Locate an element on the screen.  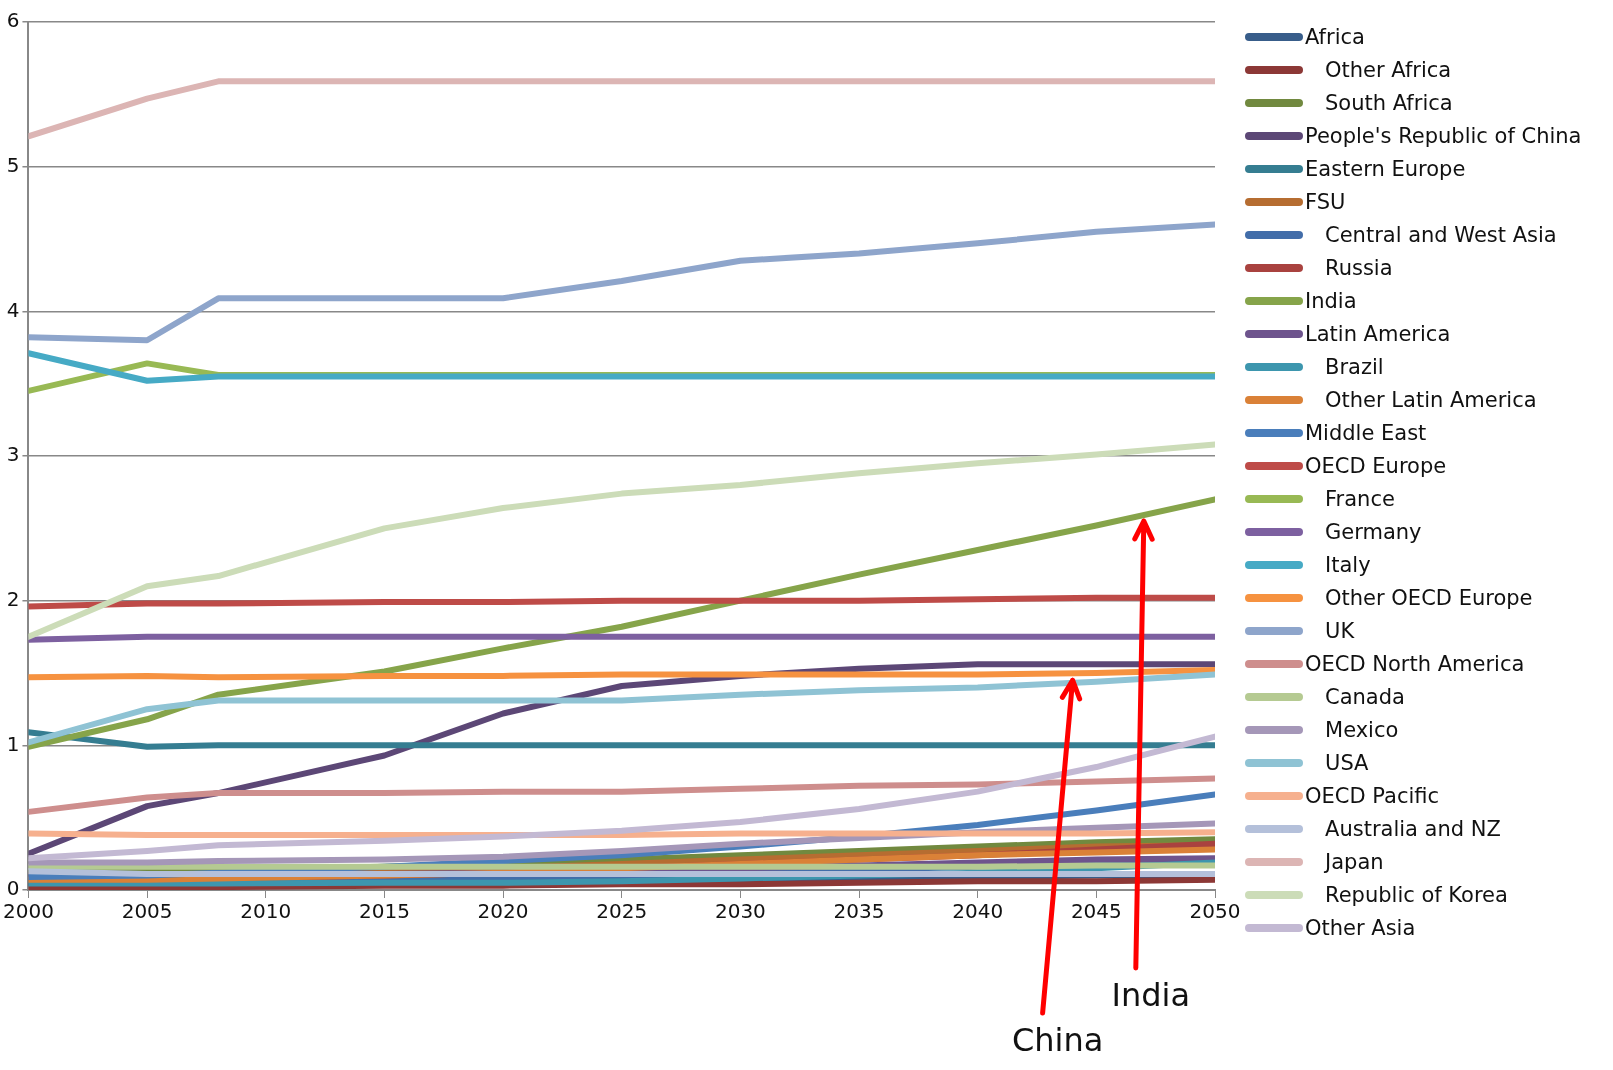
legend-label: Russia is located at coordinates (1358, 267).